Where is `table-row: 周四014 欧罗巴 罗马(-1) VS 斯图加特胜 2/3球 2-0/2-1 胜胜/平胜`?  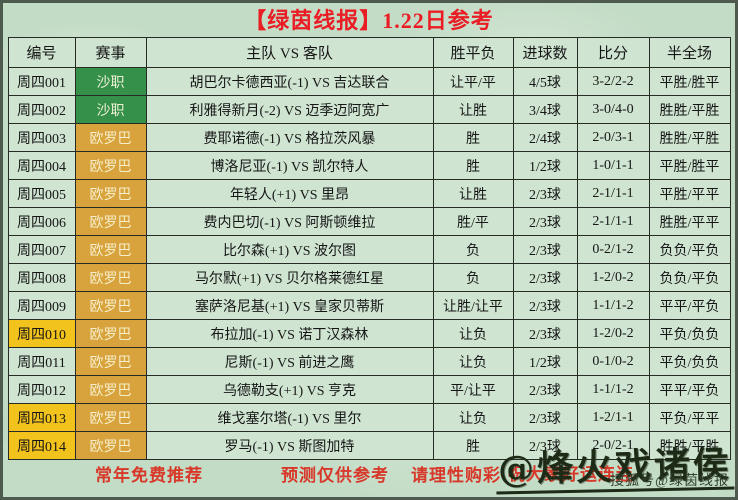
table-row: 周四014 欧罗巴 罗马(-1) VS 斯图加特胜 2/3球 2-0/2-1 胜胜/平胜 is located at coordinates (369, 445).